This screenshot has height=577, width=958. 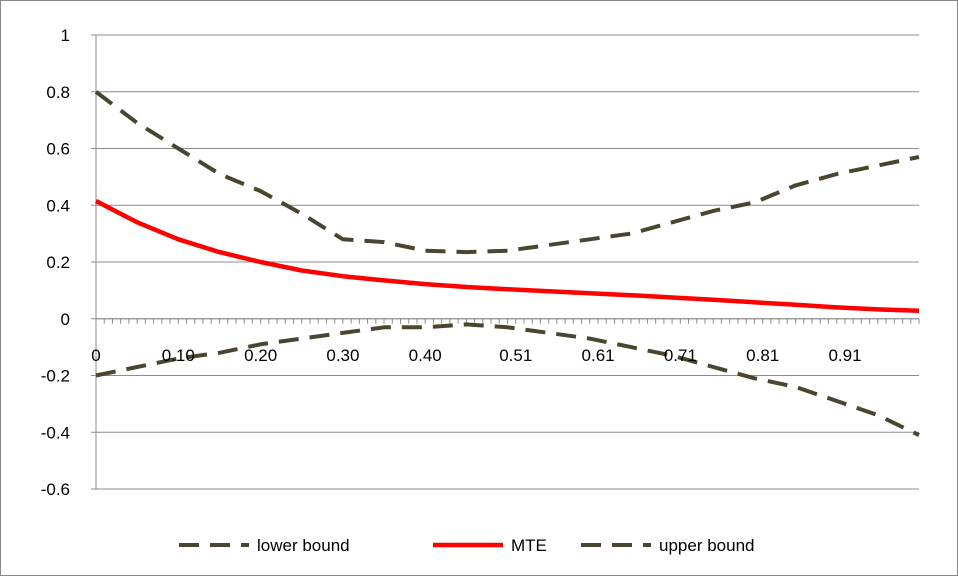 I want to click on legend-item: lower bound, so click(x=264, y=545).